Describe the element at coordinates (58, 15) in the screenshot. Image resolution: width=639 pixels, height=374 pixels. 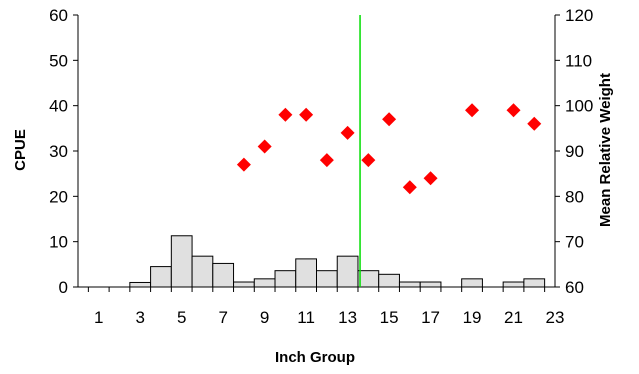
I see `y-tick-label: 60` at that location.